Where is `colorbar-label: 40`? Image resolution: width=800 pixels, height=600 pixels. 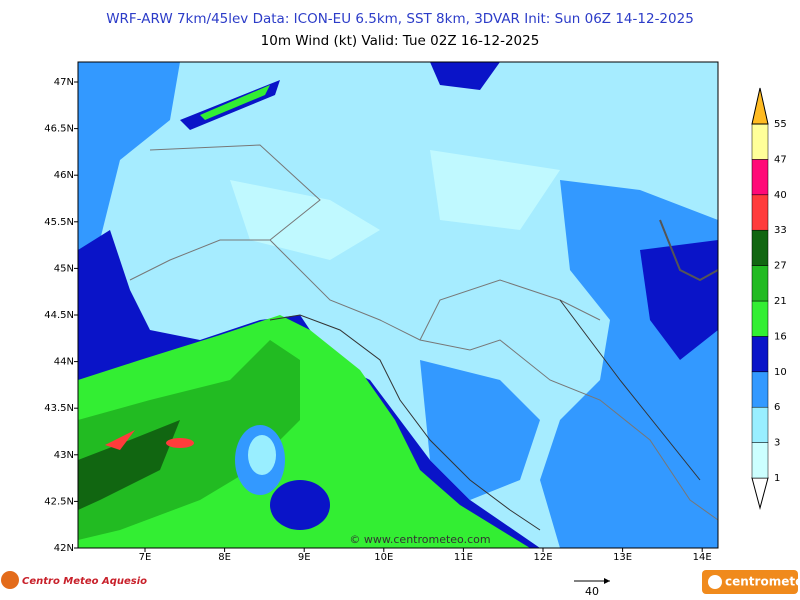 colorbar-label: 40 is located at coordinates (780, 195).